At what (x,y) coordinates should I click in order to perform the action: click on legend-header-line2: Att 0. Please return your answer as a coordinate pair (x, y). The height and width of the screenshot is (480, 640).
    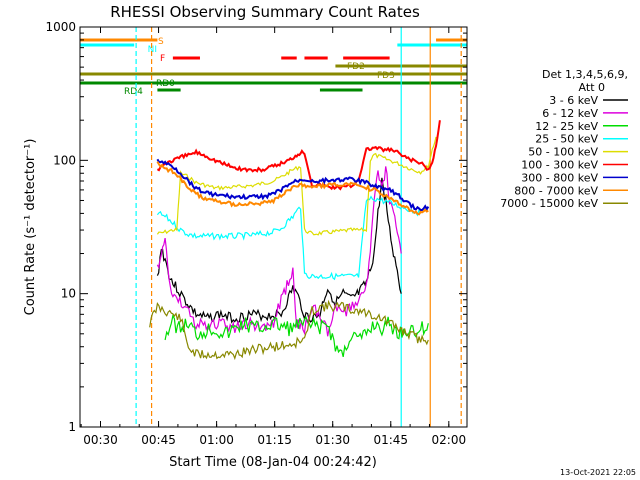
    Looking at the image, I should click on (592, 87).